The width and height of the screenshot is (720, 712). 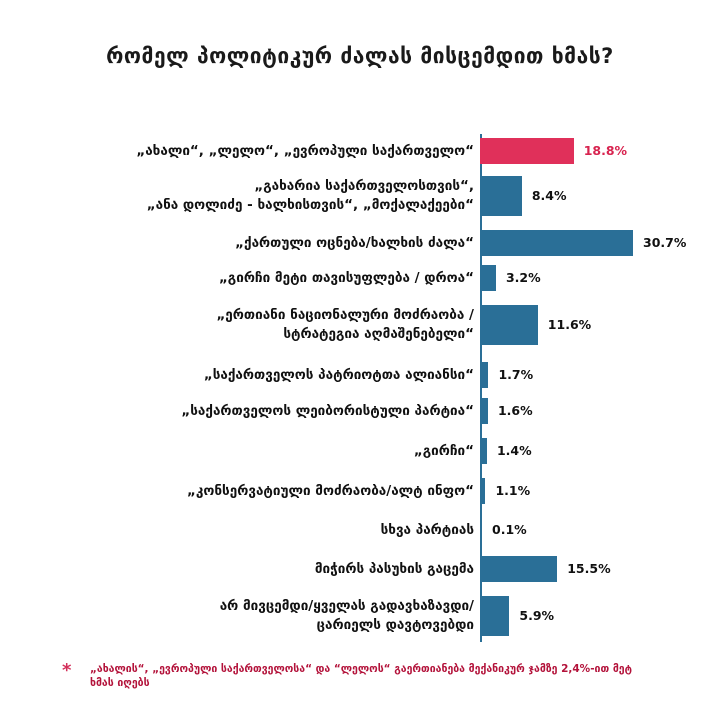 I want to click on category-label: „კონსერვატიული მოძრაობა/ალტ ინფო“, so click(x=330, y=490).